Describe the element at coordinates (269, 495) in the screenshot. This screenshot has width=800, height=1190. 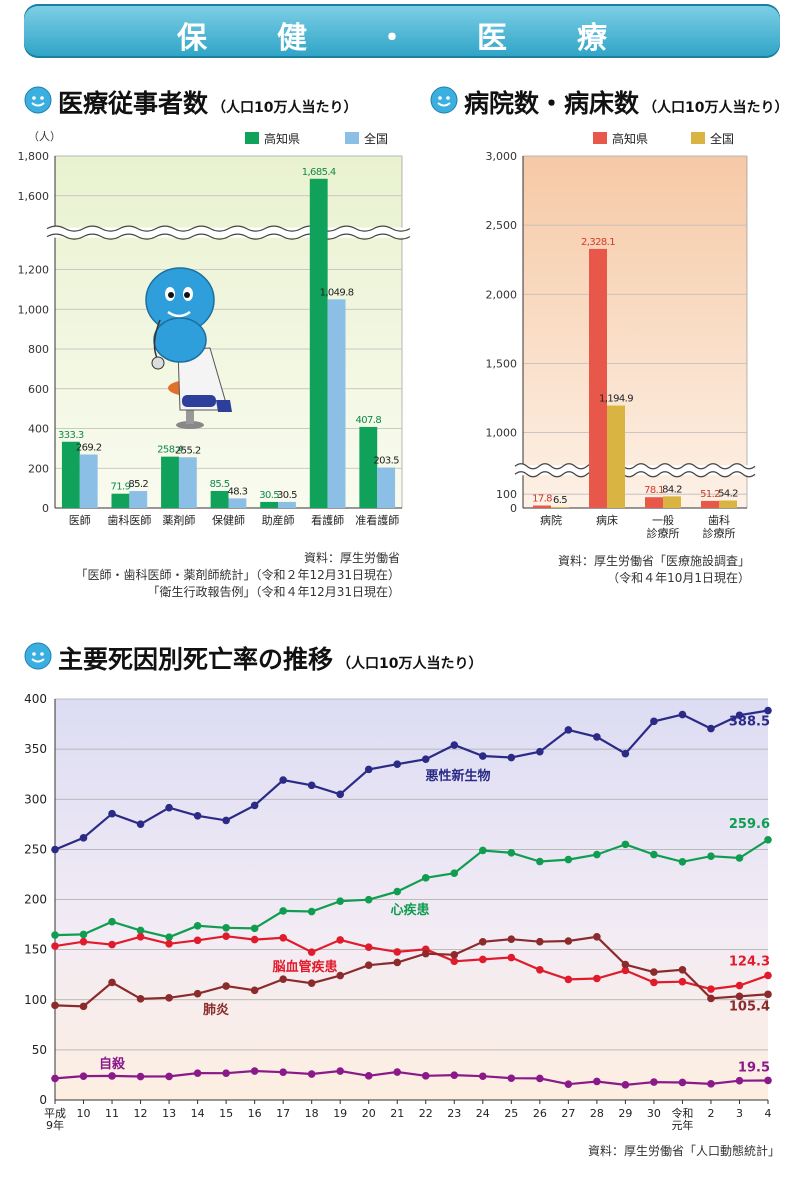
I see `data-label: 30.5` at that location.